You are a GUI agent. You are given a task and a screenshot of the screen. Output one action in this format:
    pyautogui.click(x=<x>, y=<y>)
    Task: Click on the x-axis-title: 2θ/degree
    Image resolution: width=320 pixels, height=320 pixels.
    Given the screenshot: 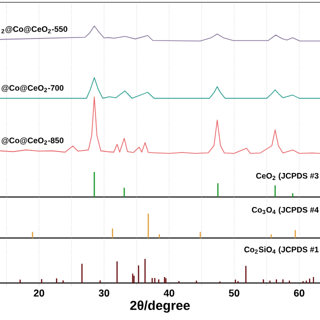 What is the action you would take?
    pyautogui.click(x=160, y=306)
    